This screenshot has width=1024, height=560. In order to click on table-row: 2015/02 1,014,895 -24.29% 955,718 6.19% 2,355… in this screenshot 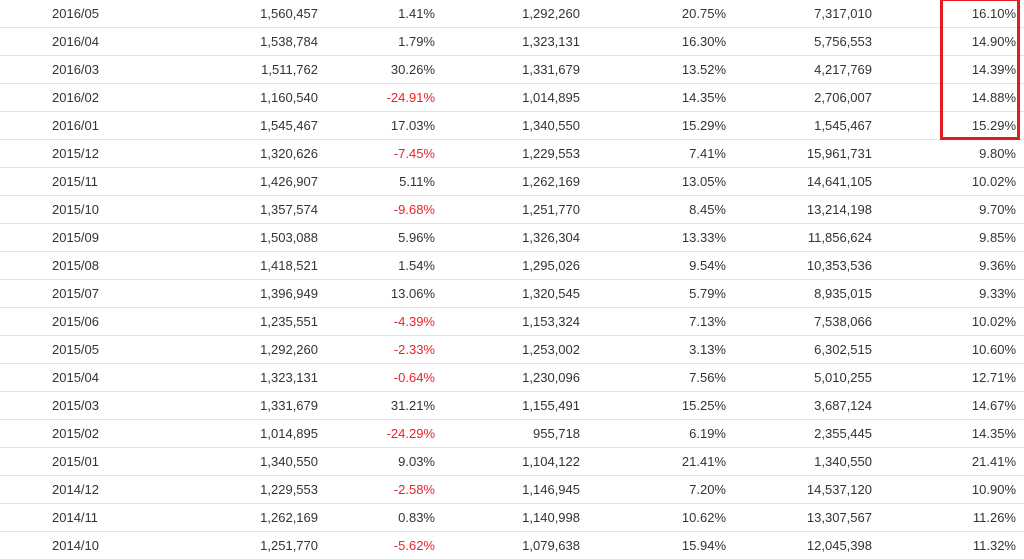, I will do `click(512, 434)`.